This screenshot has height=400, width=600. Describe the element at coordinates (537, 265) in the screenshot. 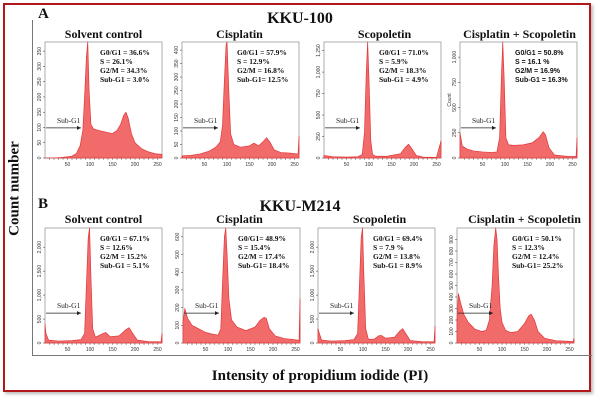

I see `phase-stat: Sub-G1= 25.2%` at that location.